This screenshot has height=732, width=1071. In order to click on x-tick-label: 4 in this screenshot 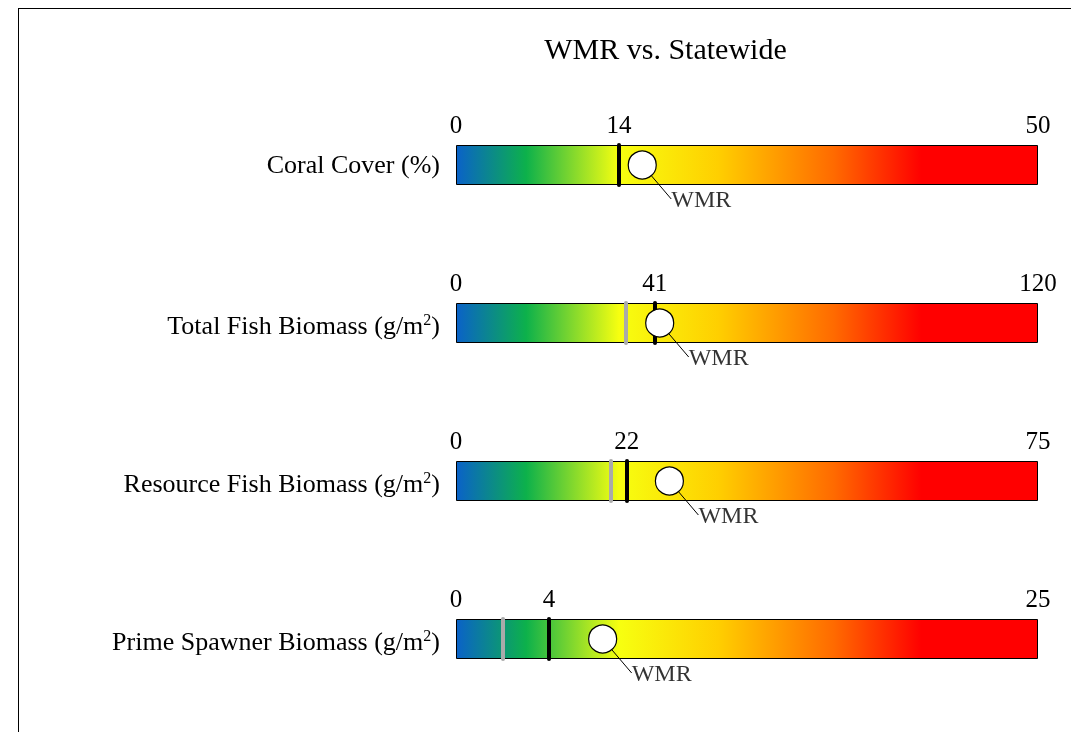, I will do `click(549, 598)`.